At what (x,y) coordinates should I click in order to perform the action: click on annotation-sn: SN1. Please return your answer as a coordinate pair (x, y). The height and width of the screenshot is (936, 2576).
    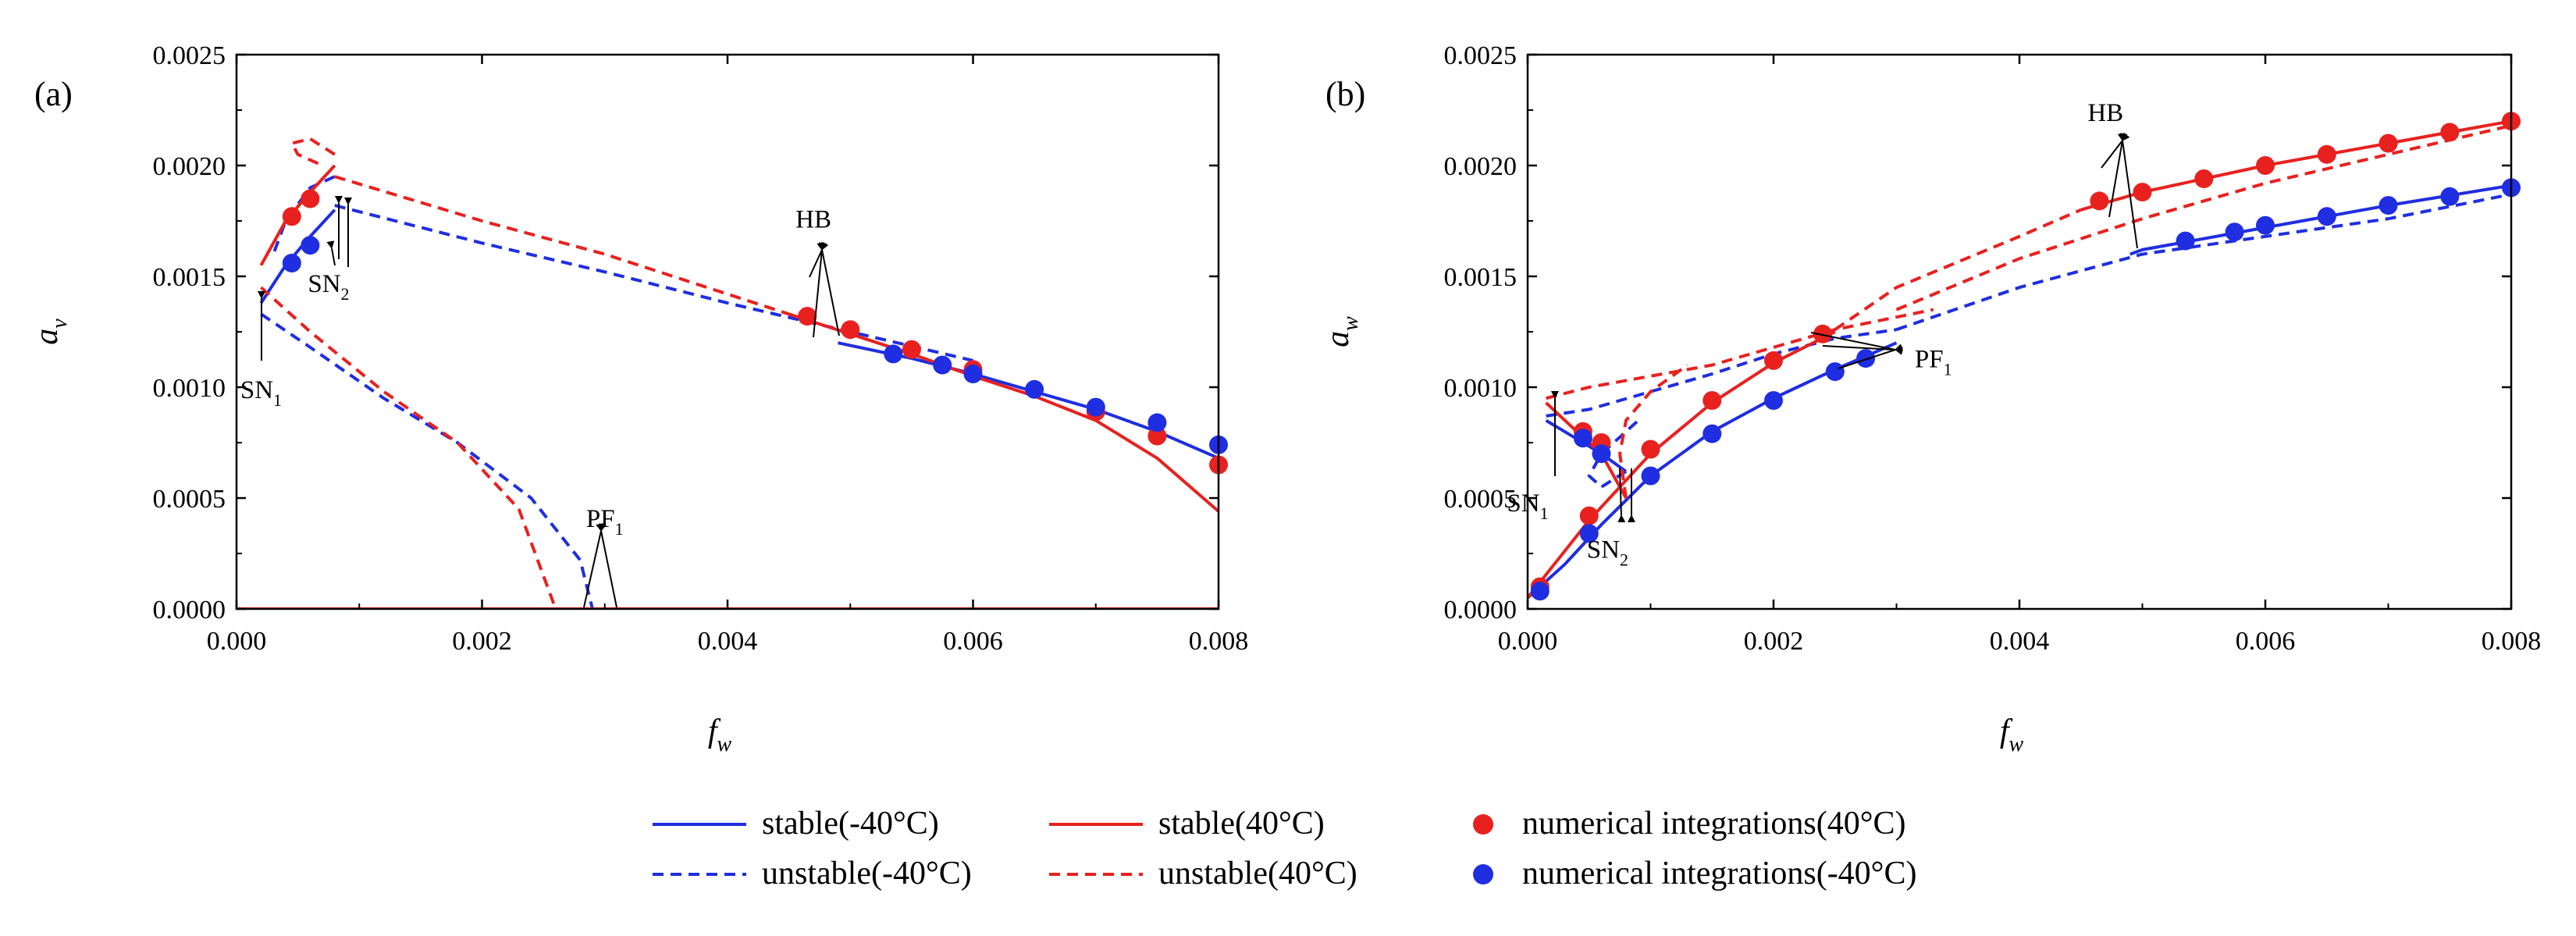
    Looking at the image, I should click on (1527, 506).